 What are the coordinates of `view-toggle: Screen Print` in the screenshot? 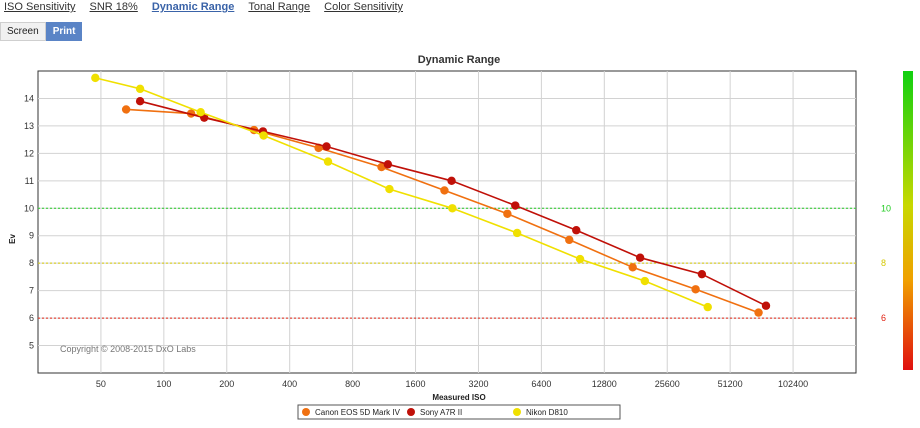 It's located at (41, 31).